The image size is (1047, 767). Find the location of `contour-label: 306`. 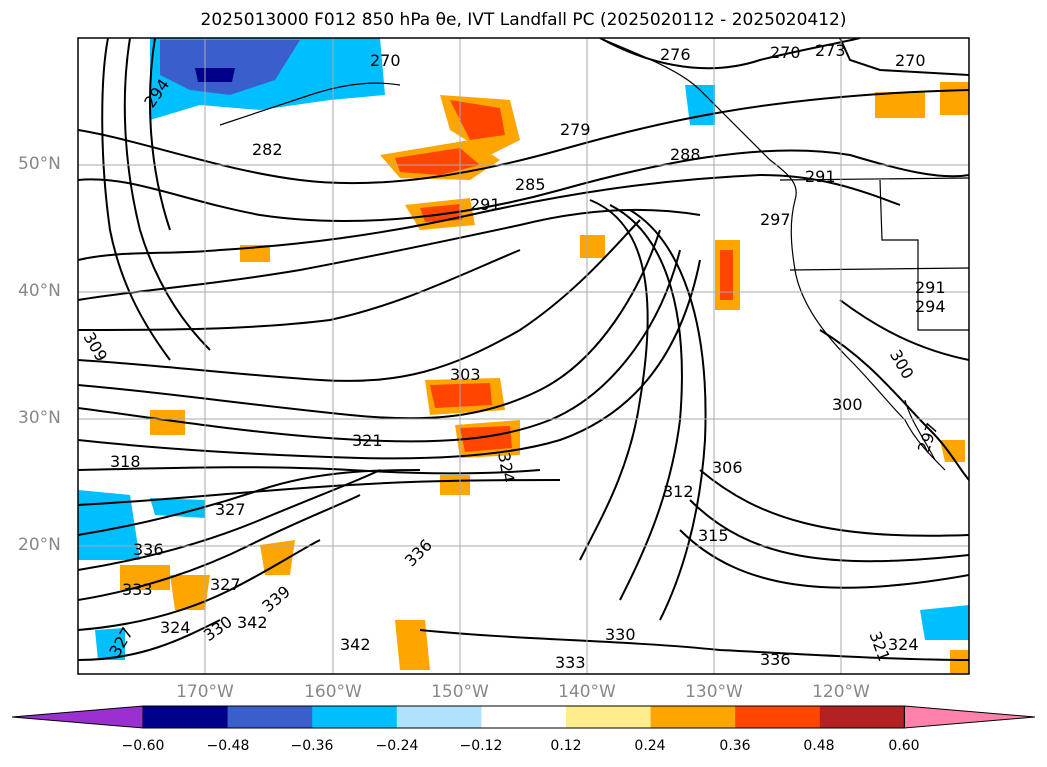

contour-label: 306 is located at coordinates (727, 467).